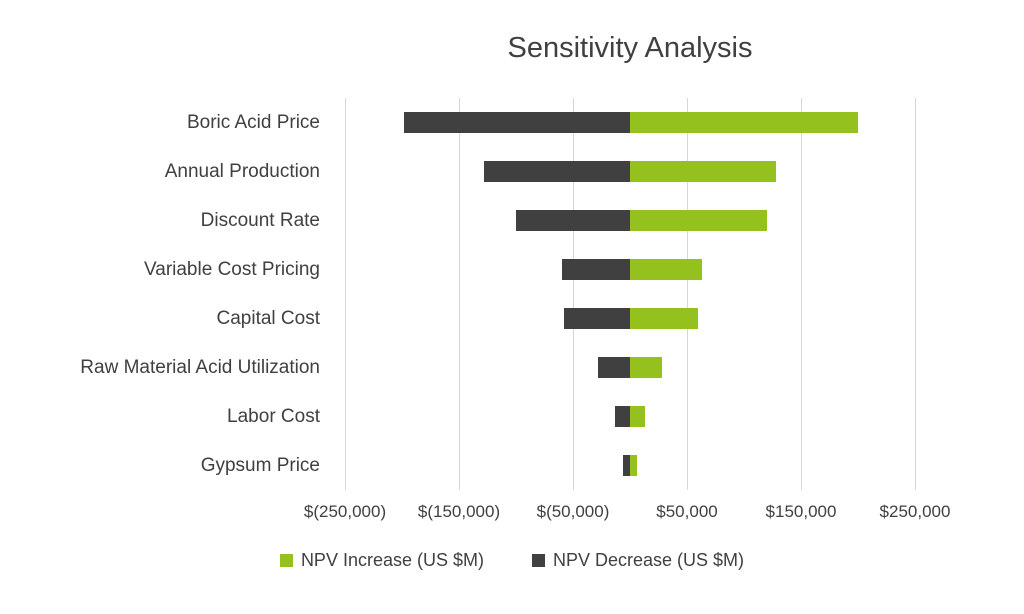 Image resolution: width=1024 pixels, height=614 pixels. I want to click on chart-title: Sensitivity Analysis, so click(630, 48).